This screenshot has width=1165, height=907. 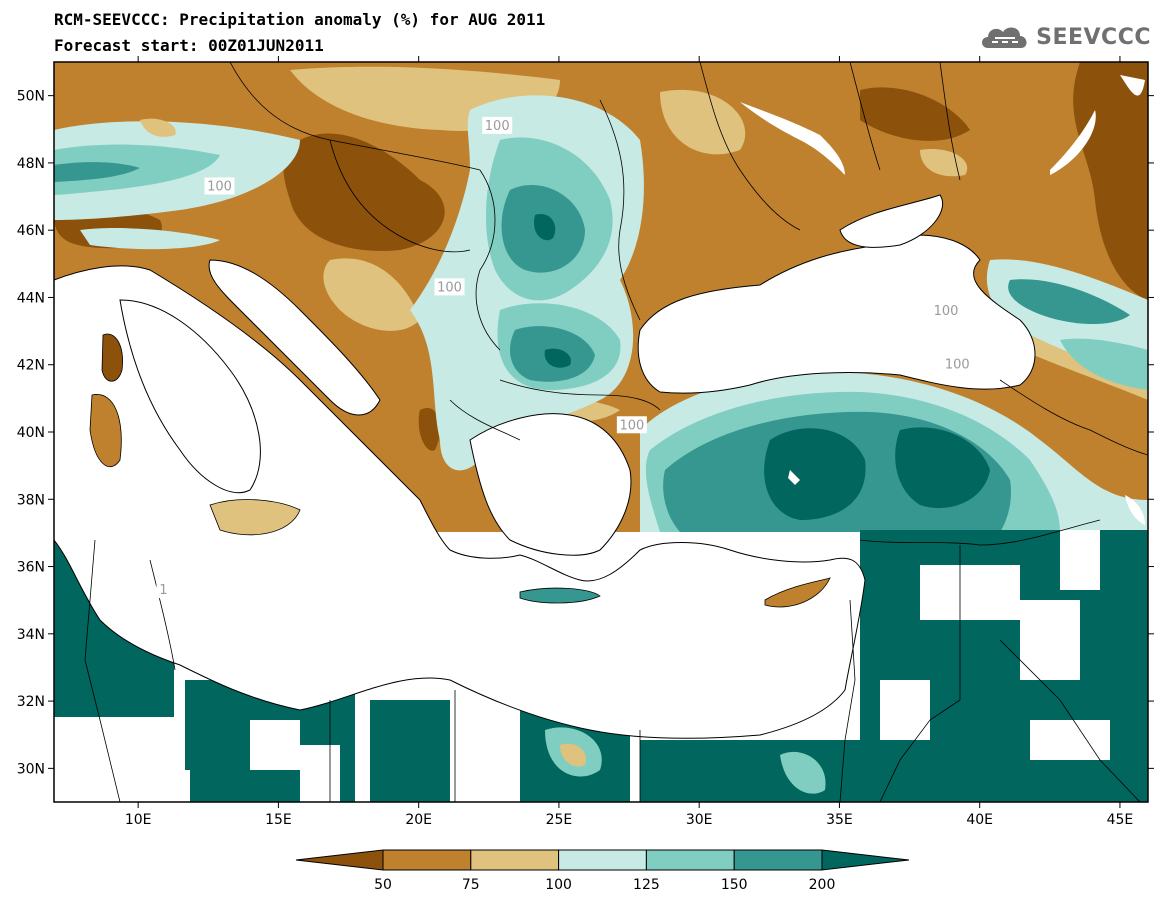 What do you see at coordinates (112, 357) in the screenshot?
I see `corsica` at bounding box center [112, 357].